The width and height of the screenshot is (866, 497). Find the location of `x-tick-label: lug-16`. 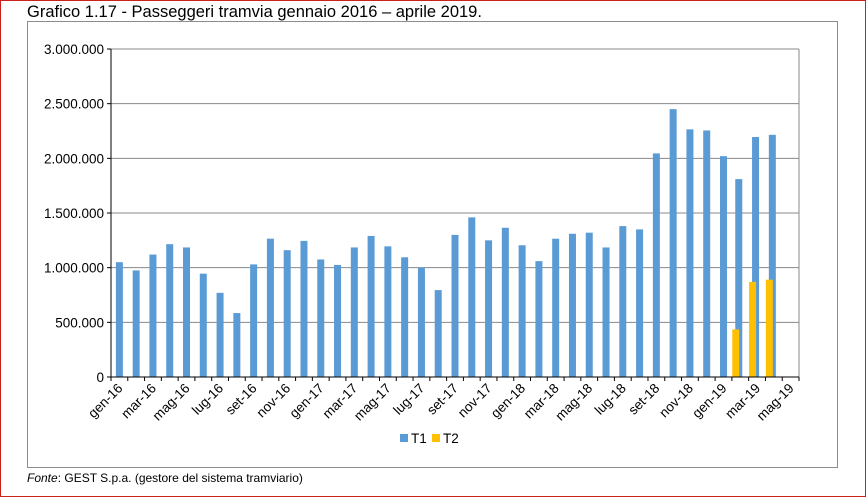

x-tick-label: lug-16 is located at coordinates (207, 399).